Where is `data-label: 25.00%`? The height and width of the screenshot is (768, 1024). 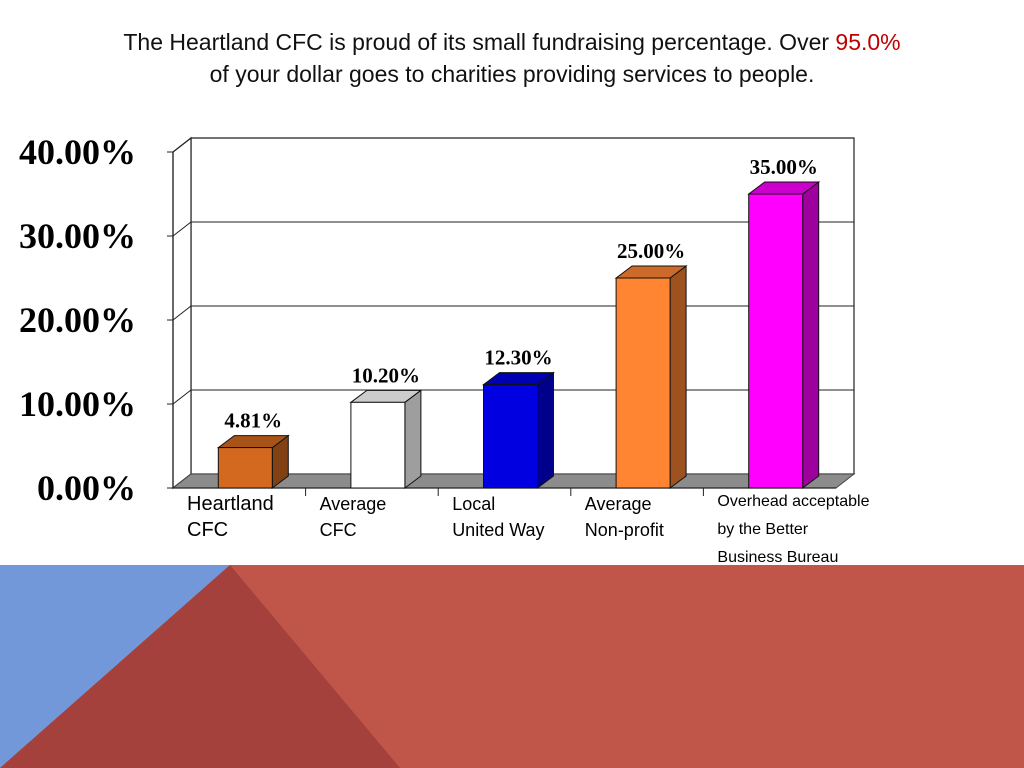
data-label: 25.00% is located at coordinates (651, 251).